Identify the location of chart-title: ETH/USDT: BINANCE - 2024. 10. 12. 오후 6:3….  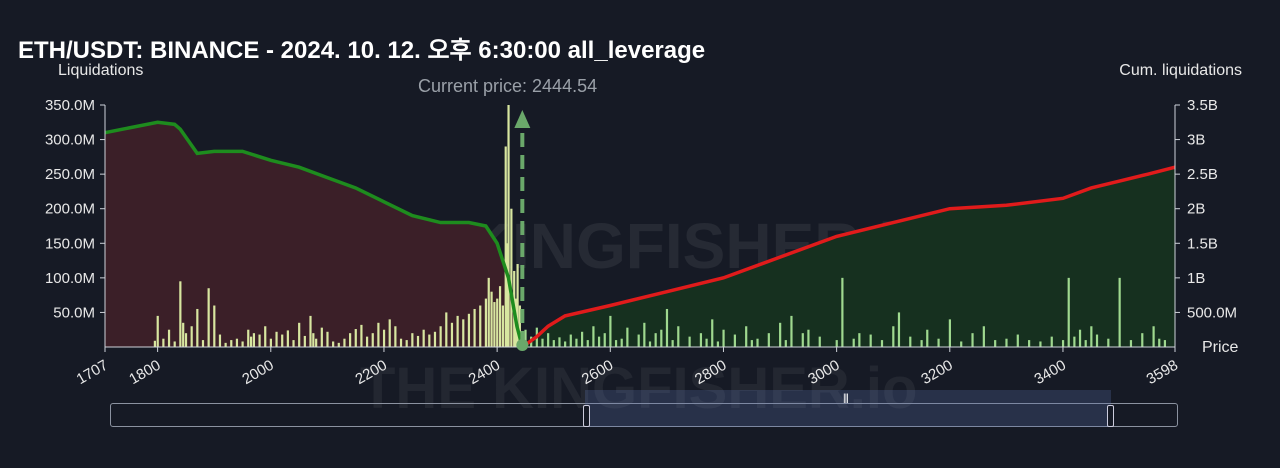
(362, 50).